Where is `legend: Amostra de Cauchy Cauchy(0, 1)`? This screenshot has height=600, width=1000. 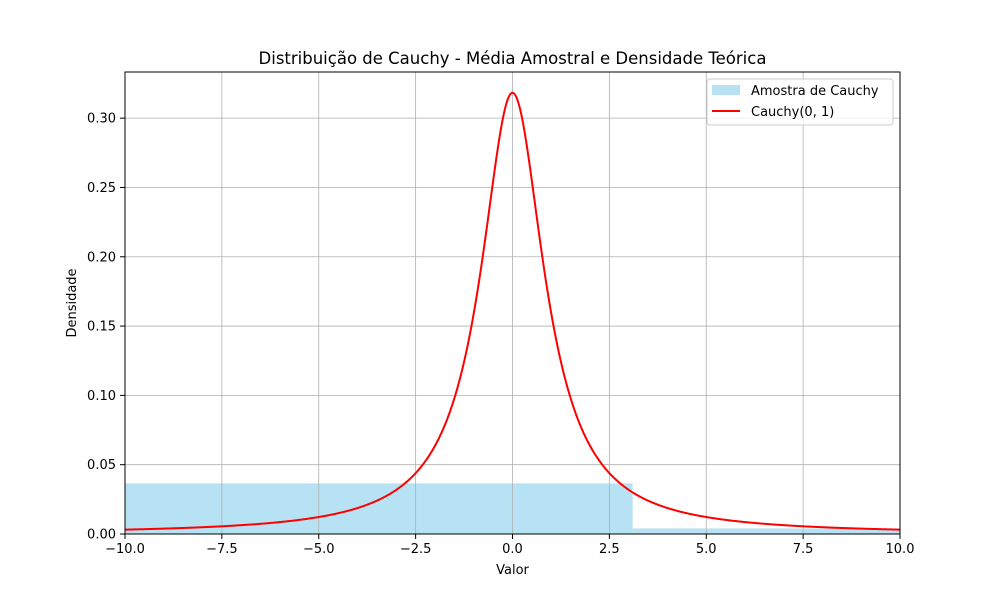
legend: Amostra de Cauchy Cauchy(0, 1) is located at coordinates (800, 102).